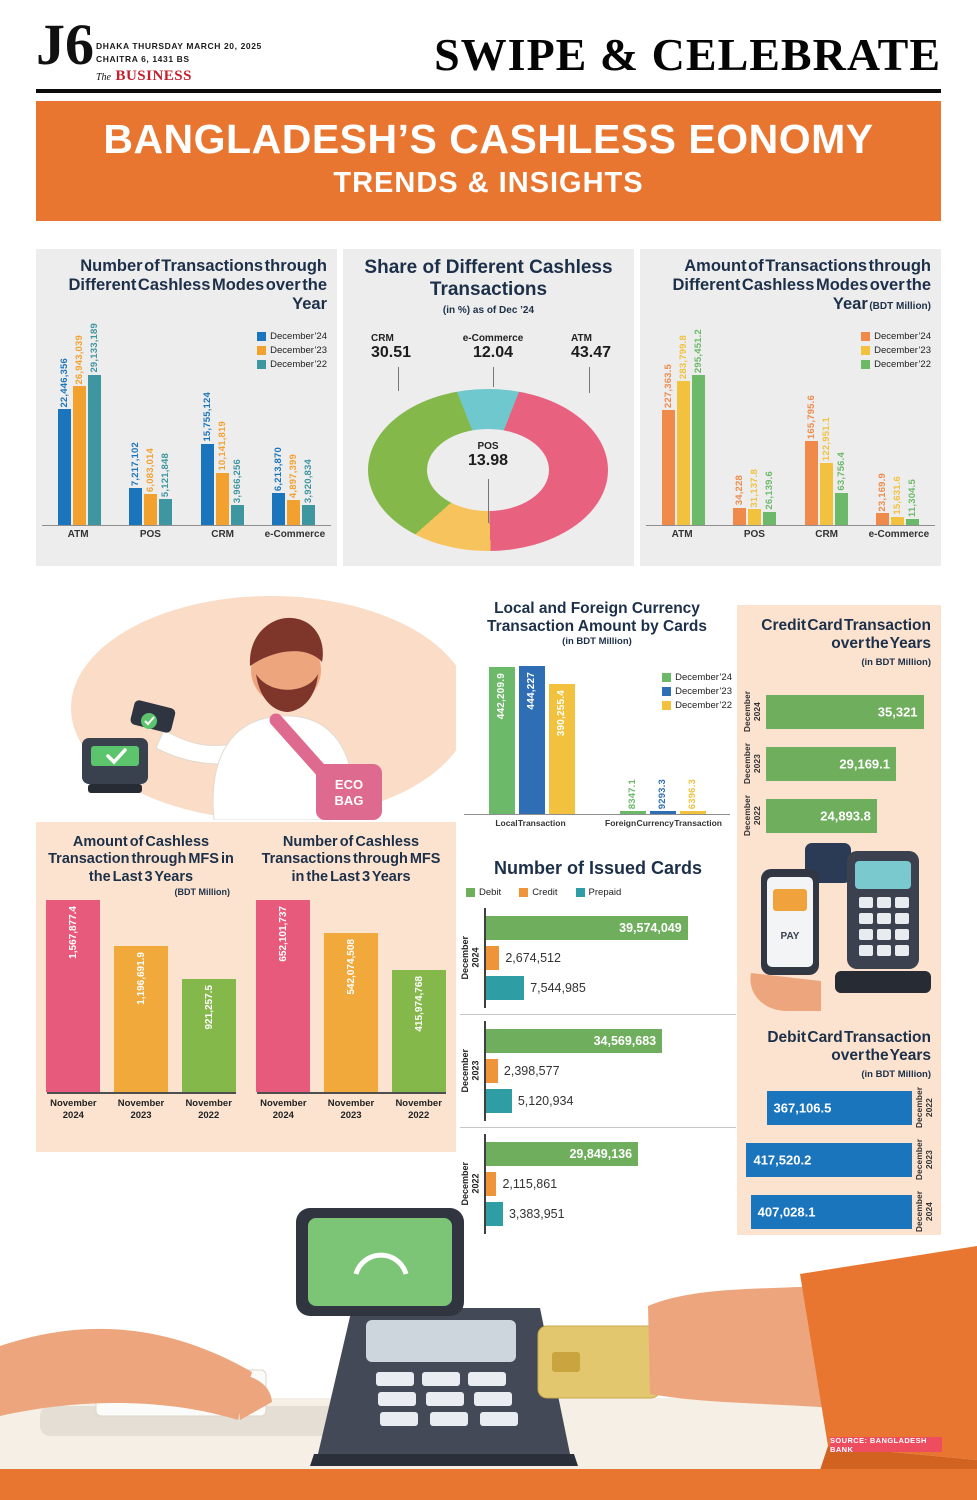 The width and height of the screenshot is (977, 1500). What do you see at coordinates (610, 928) in the screenshot?
I see `bar-row: 39,574,049` at bounding box center [610, 928].